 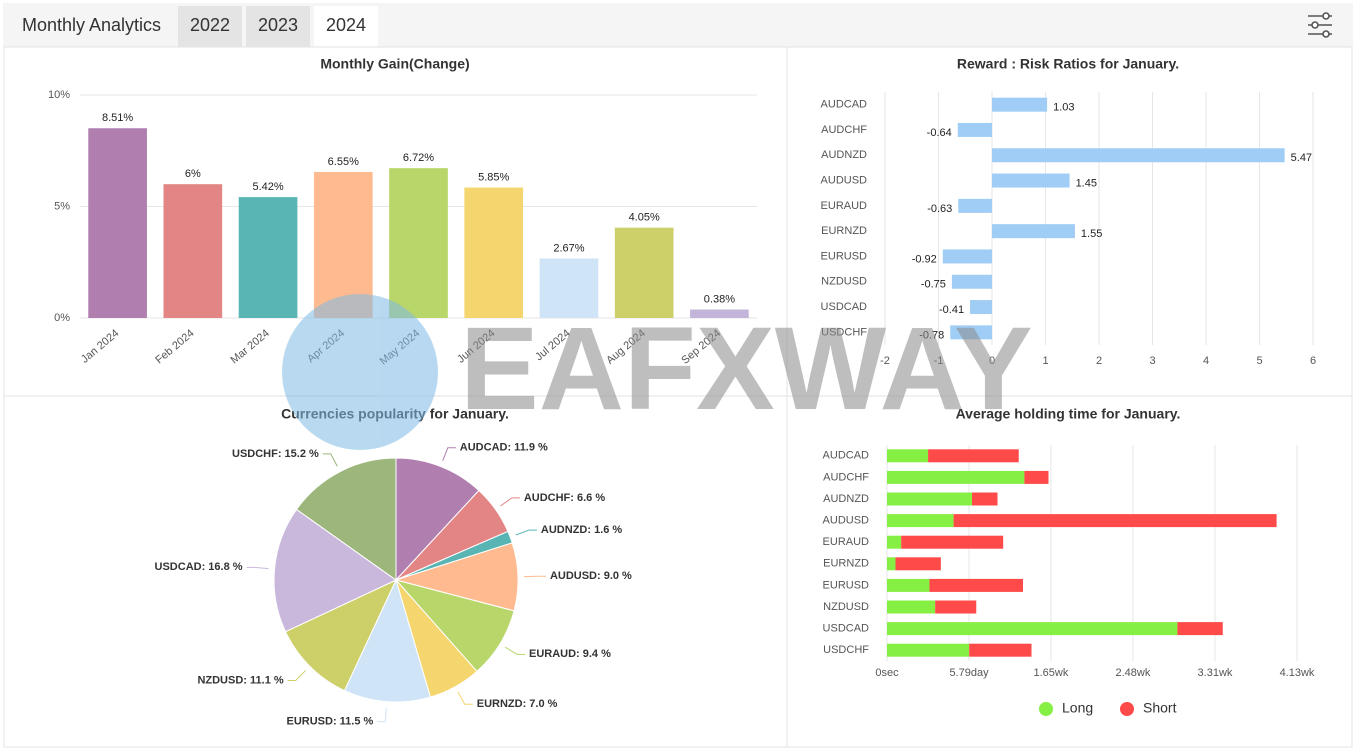 I want to click on y-tick-label: EURUSD, so click(x=846, y=585).